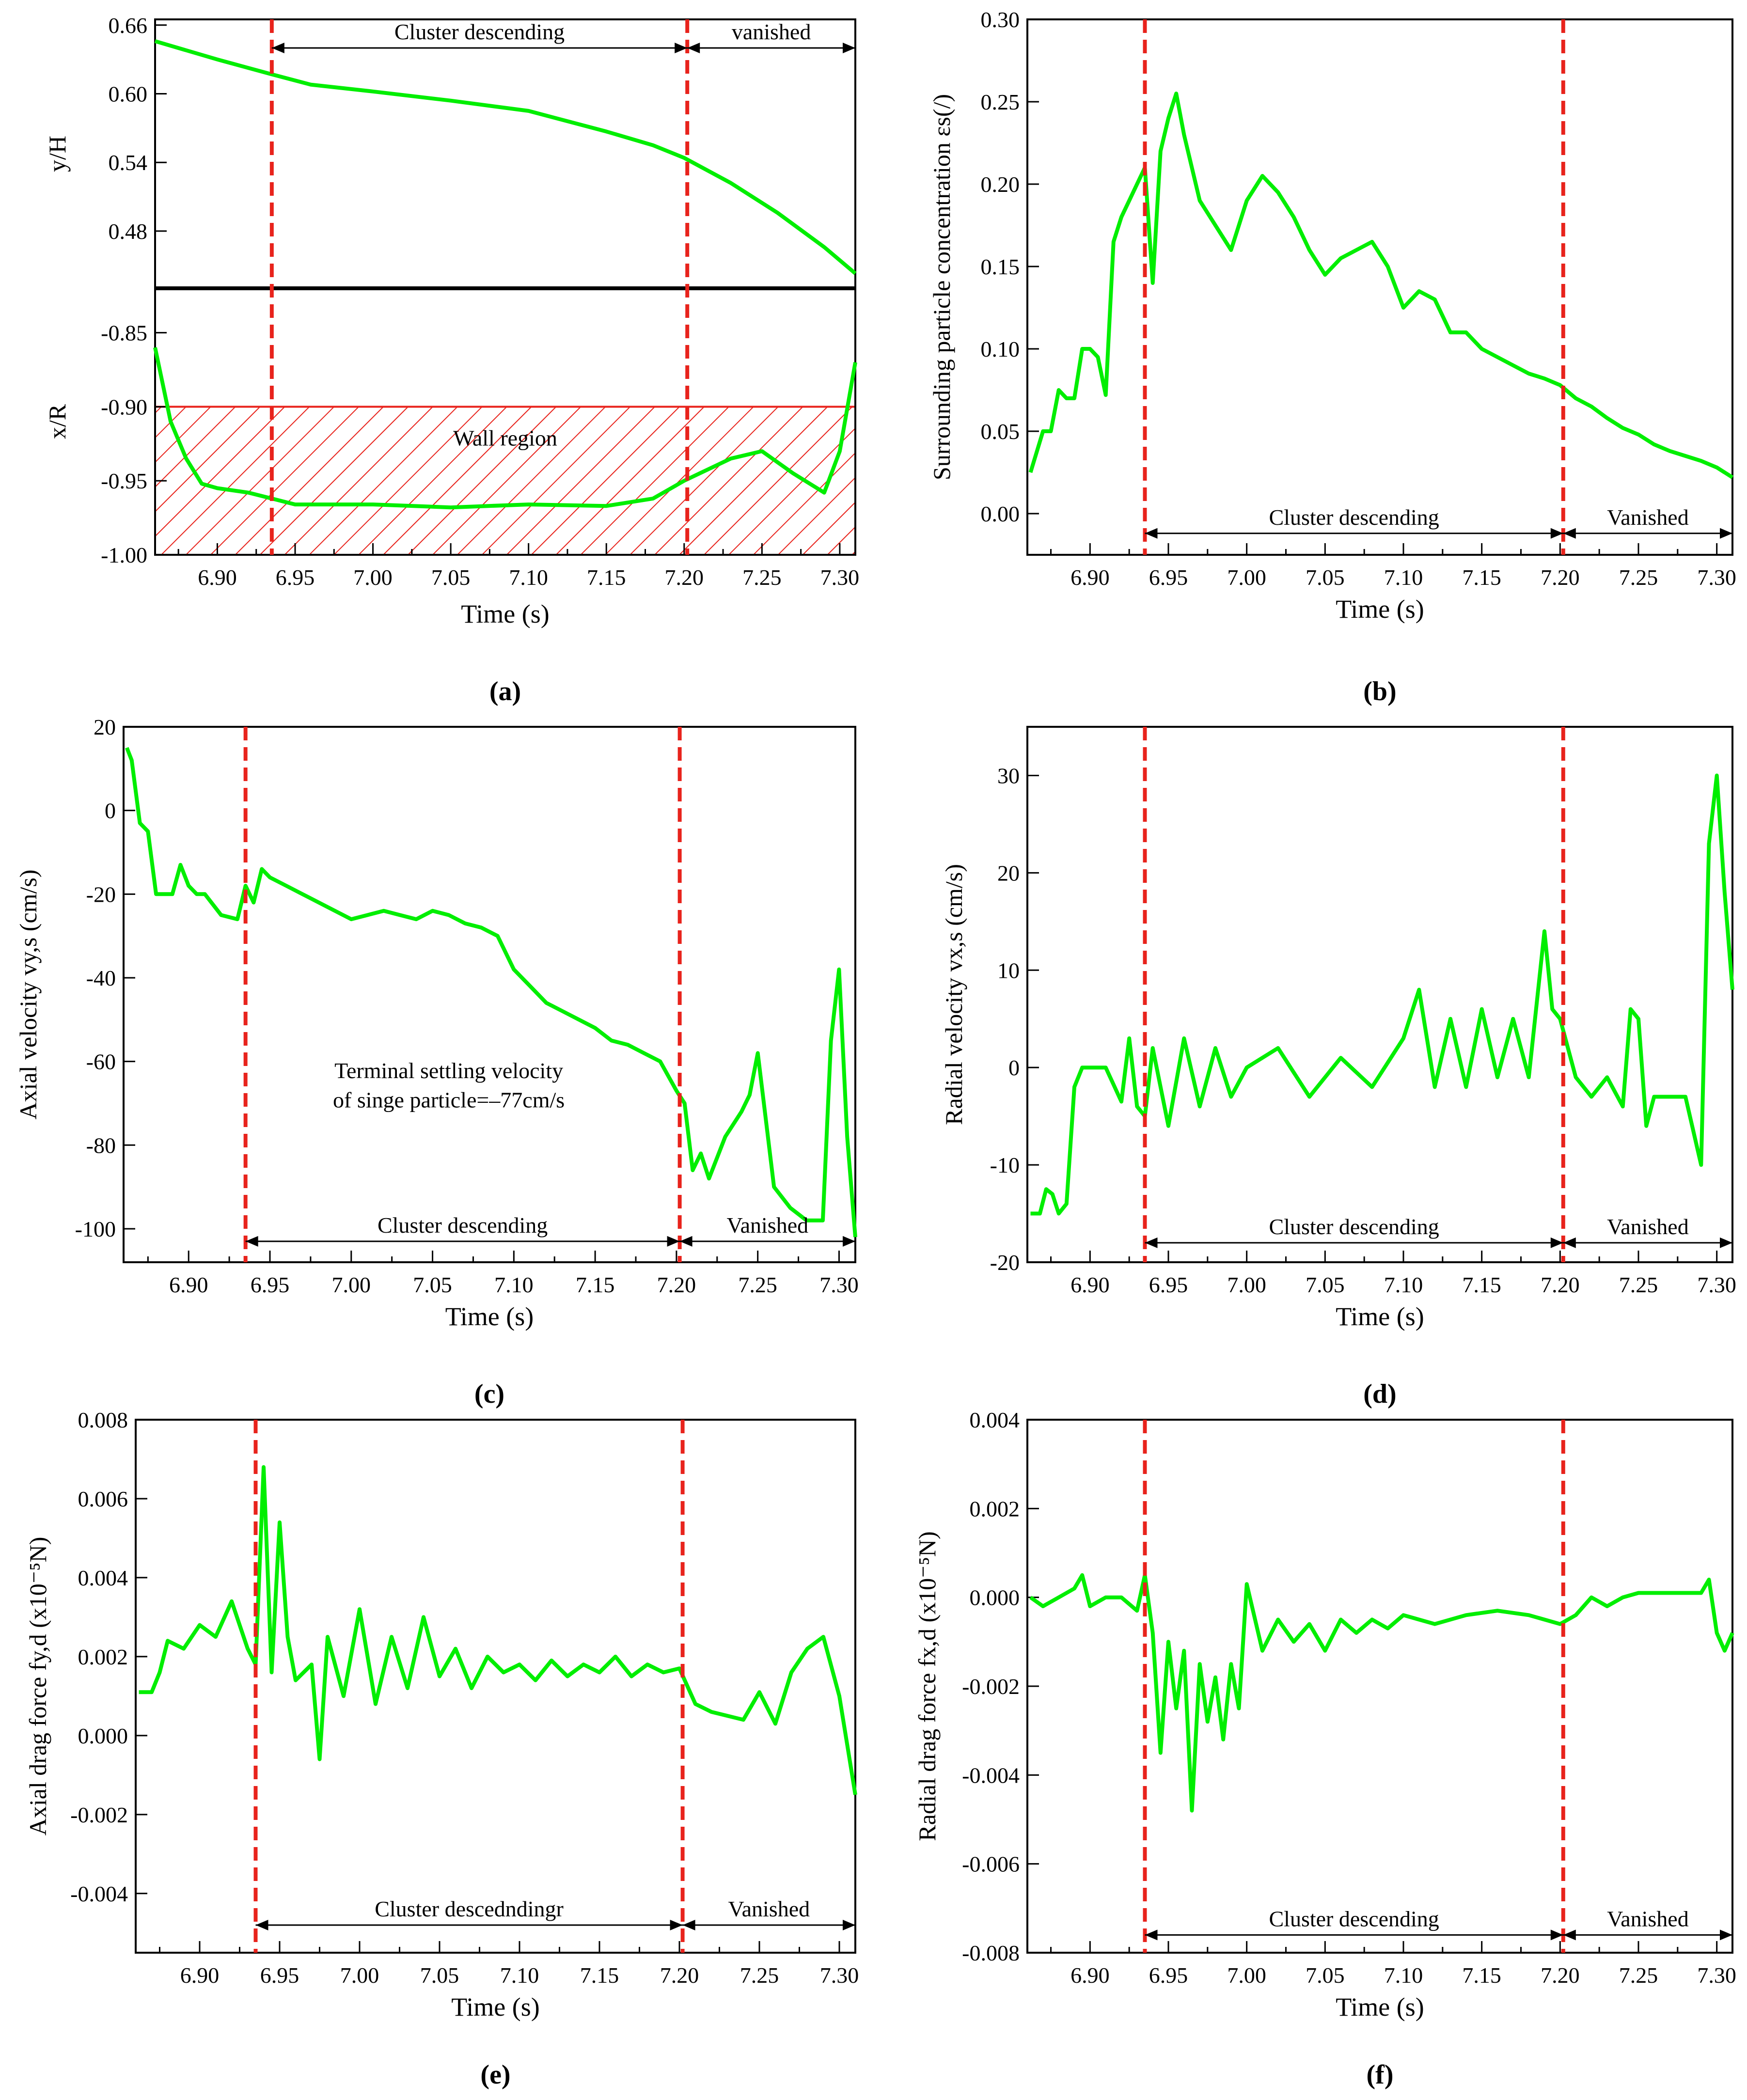 The width and height of the screenshot is (1747, 2100). What do you see at coordinates (489, 1394) in the screenshot?
I see `panel-label-c: (c)` at bounding box center [489, 1394].